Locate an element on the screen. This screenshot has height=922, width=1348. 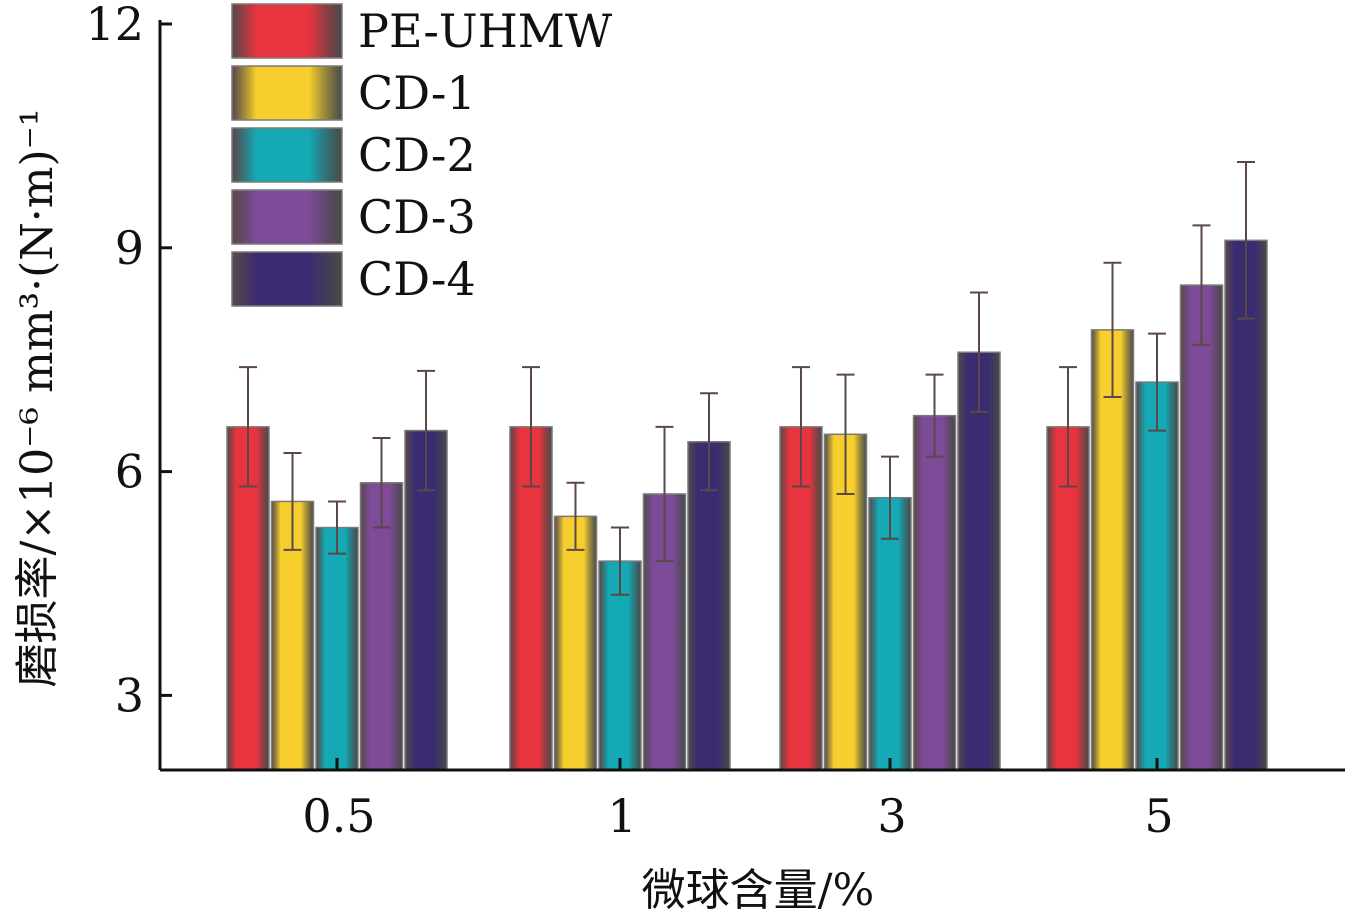
legend-swatch-pe-uhmw is located at coordinates (287, 31).